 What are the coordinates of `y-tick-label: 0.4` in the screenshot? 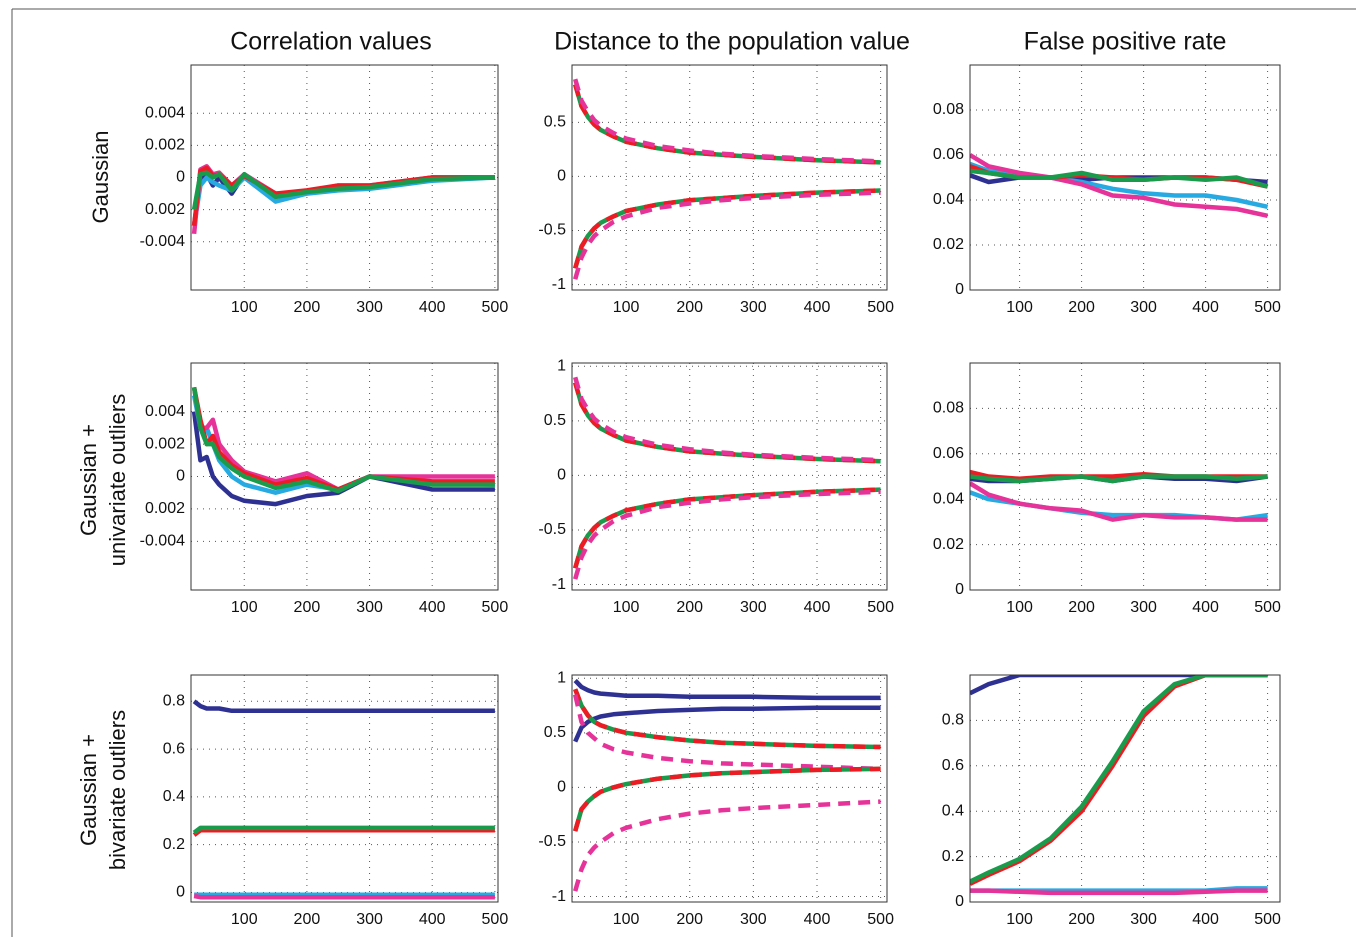 It's located at (174, 796).